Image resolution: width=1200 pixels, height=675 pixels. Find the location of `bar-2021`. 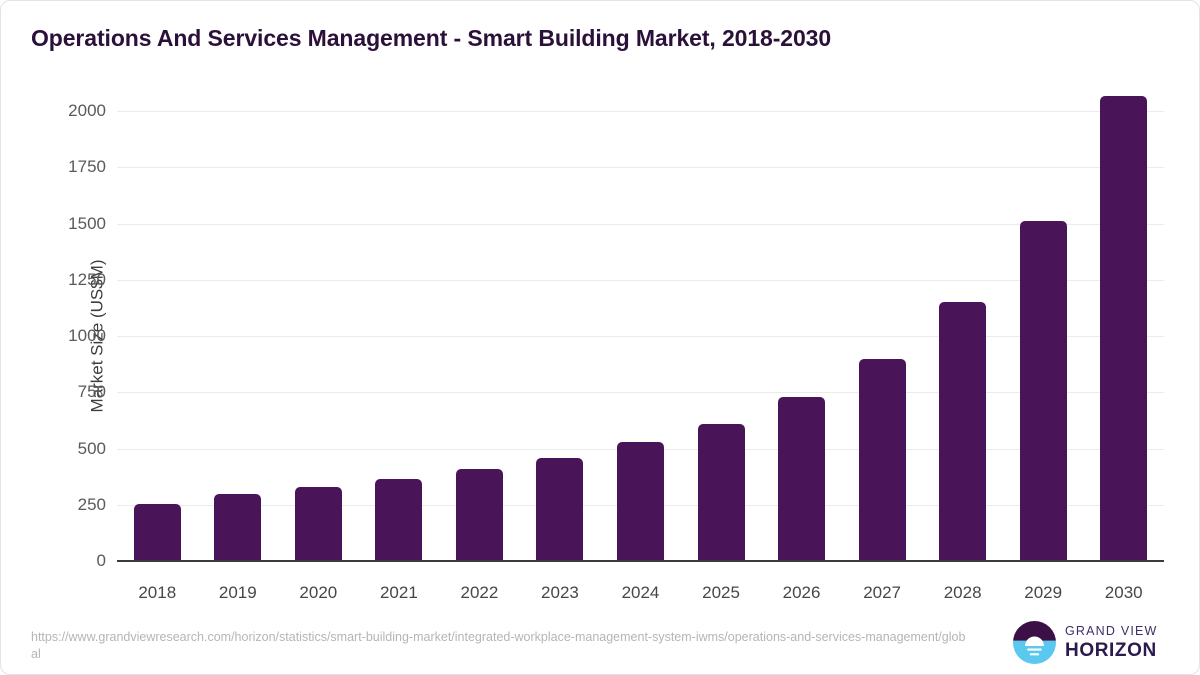

bar-2021 is located at coordinates (399, 519).